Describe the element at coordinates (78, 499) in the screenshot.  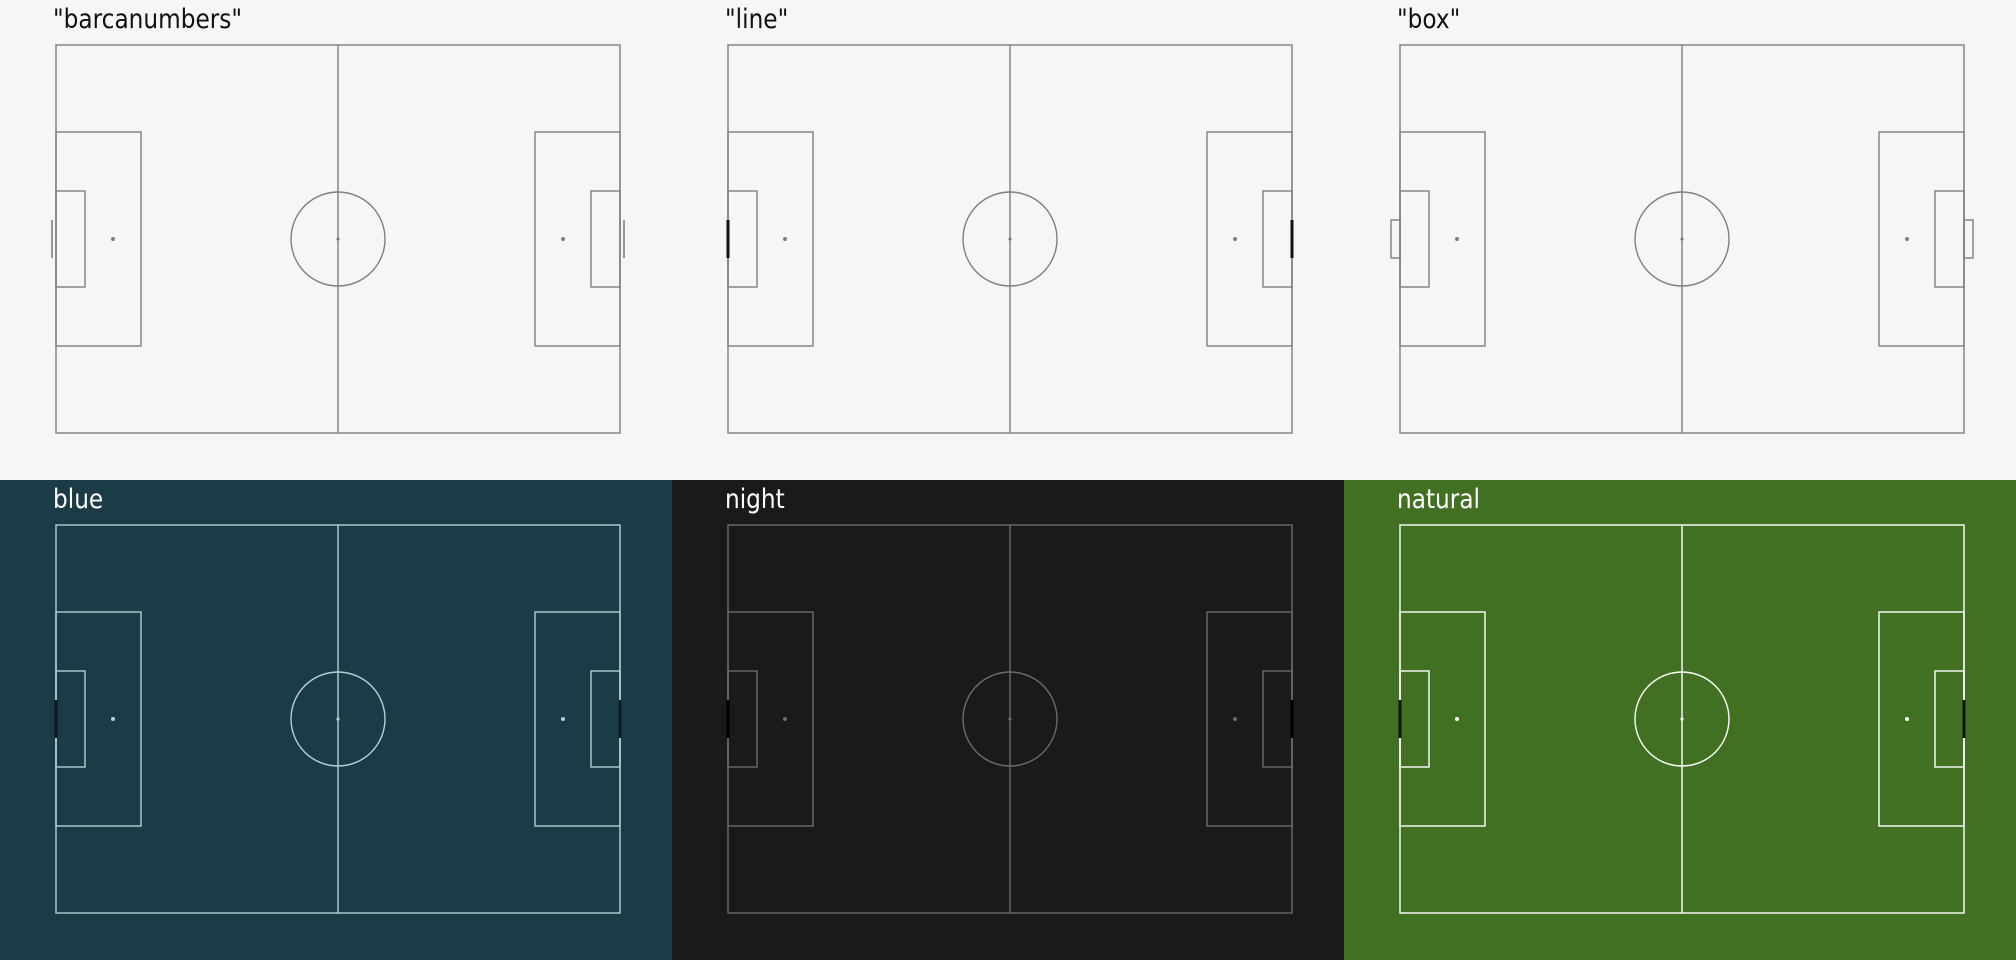
I see `panel-title: blue` at that location.